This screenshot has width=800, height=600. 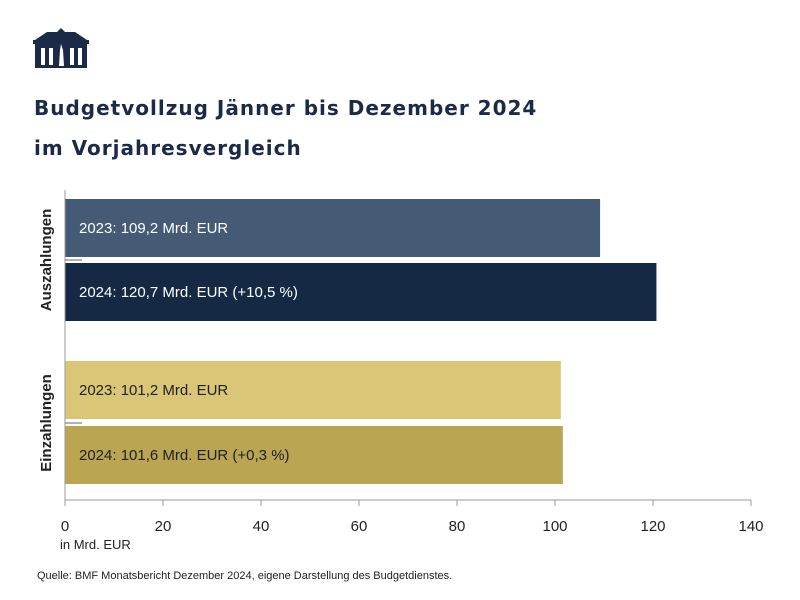 I want to click on bar-label: 2024: 101,6 Mrd. EUR (+0,3 %), so click(x=184, y=455).